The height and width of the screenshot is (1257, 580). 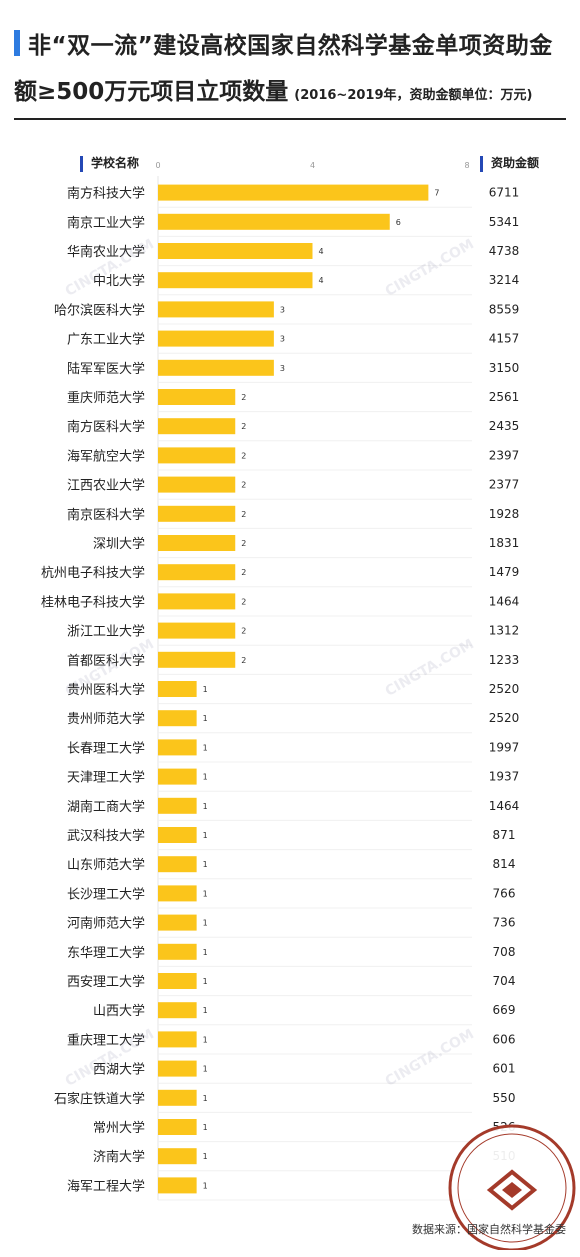 What do you see at coordinates (106, 194) in the screenshot?
I see `category-label: 南方科技大学` at bounding box center [106, 194].